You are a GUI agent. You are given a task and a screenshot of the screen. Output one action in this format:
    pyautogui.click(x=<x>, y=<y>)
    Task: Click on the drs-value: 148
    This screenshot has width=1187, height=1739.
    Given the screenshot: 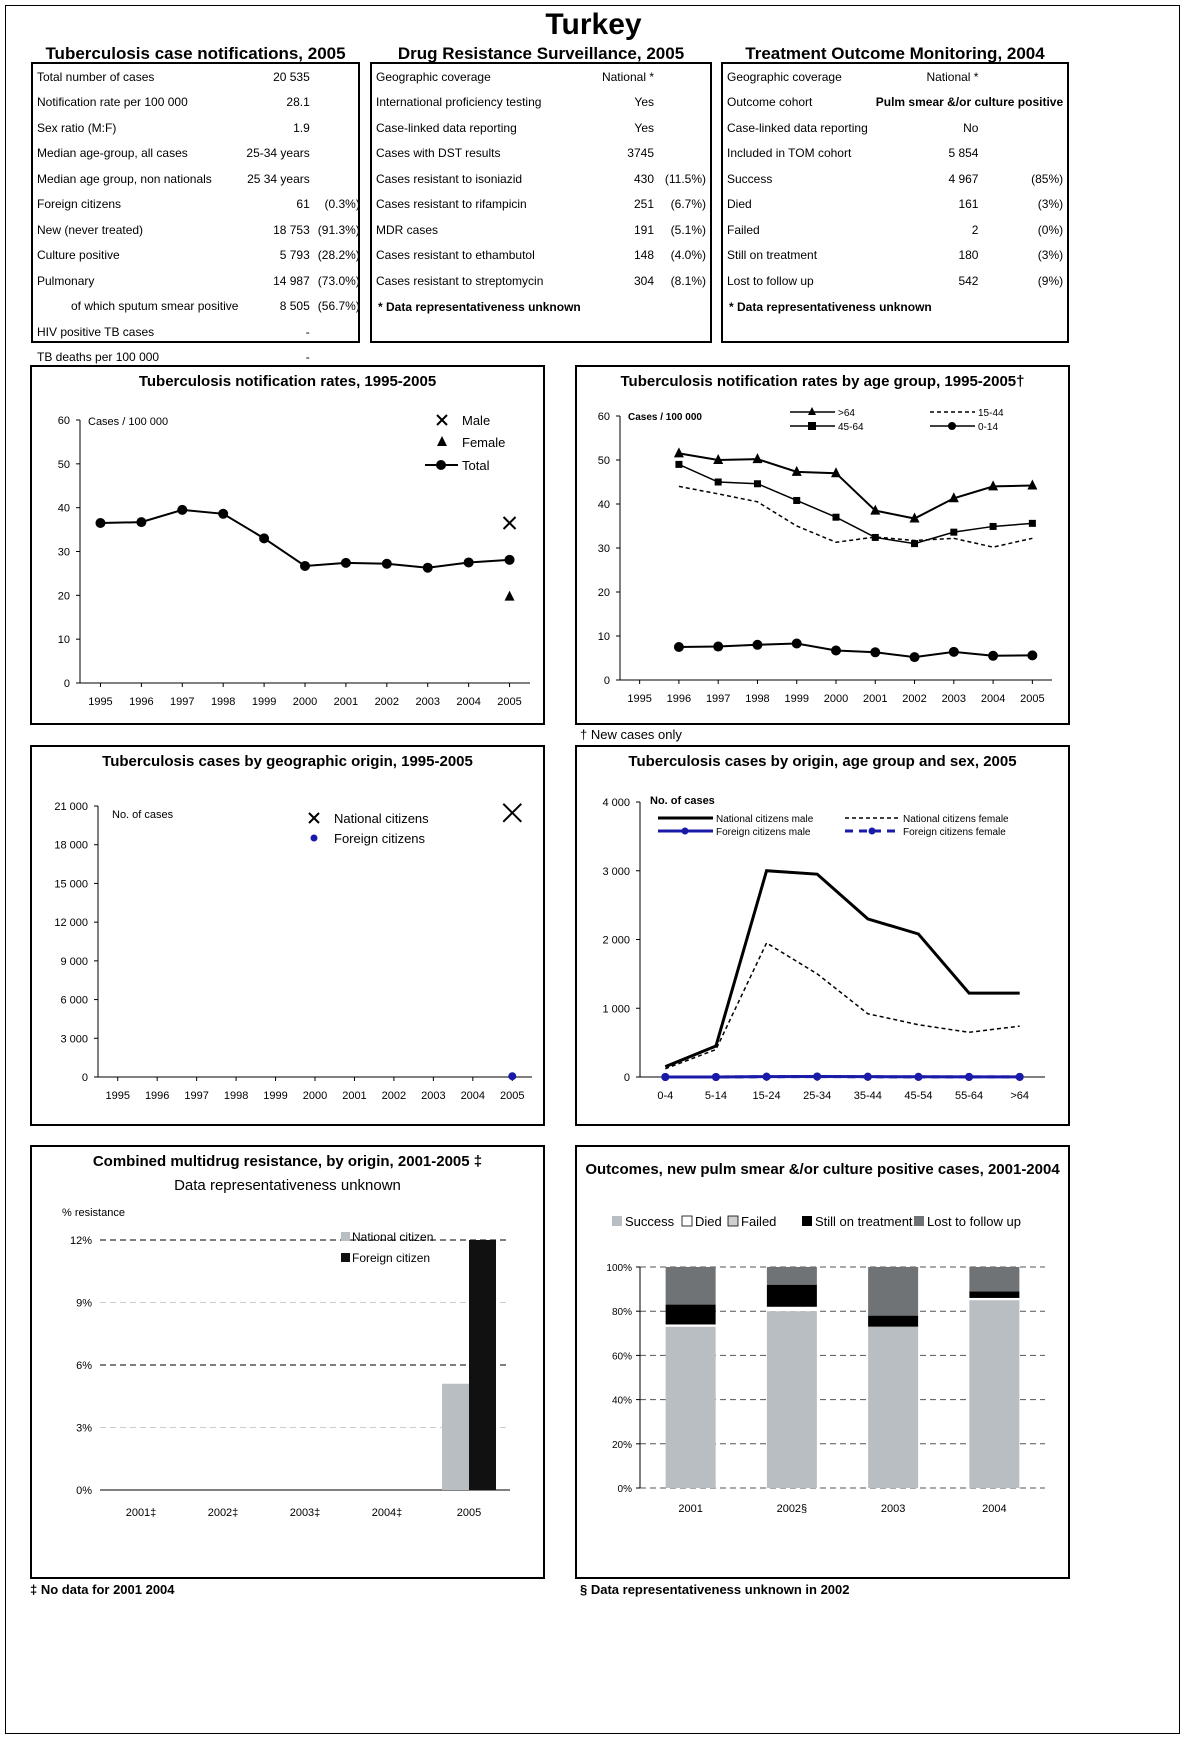 What is the action you would take?
    pyautogui.click(x=643, y=255)
    